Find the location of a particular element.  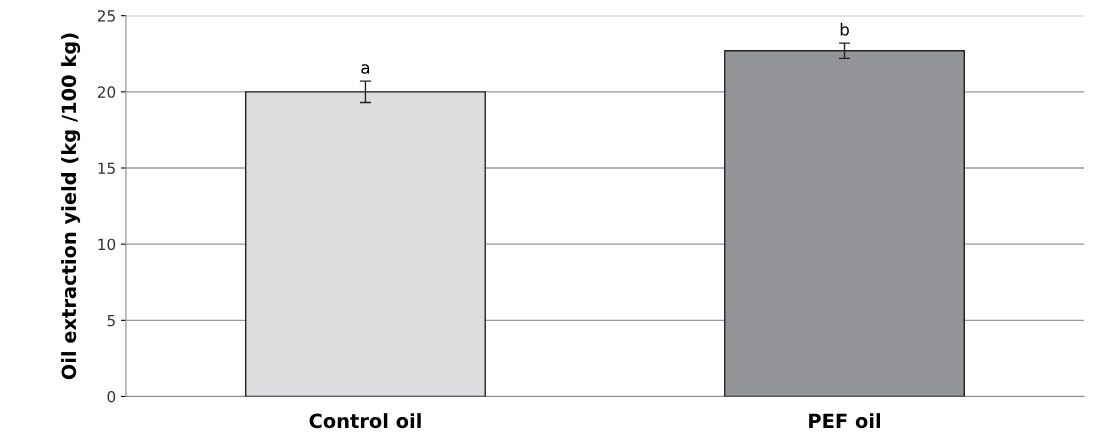

y-tick-label: 20 is located at coordinates (106, 92).